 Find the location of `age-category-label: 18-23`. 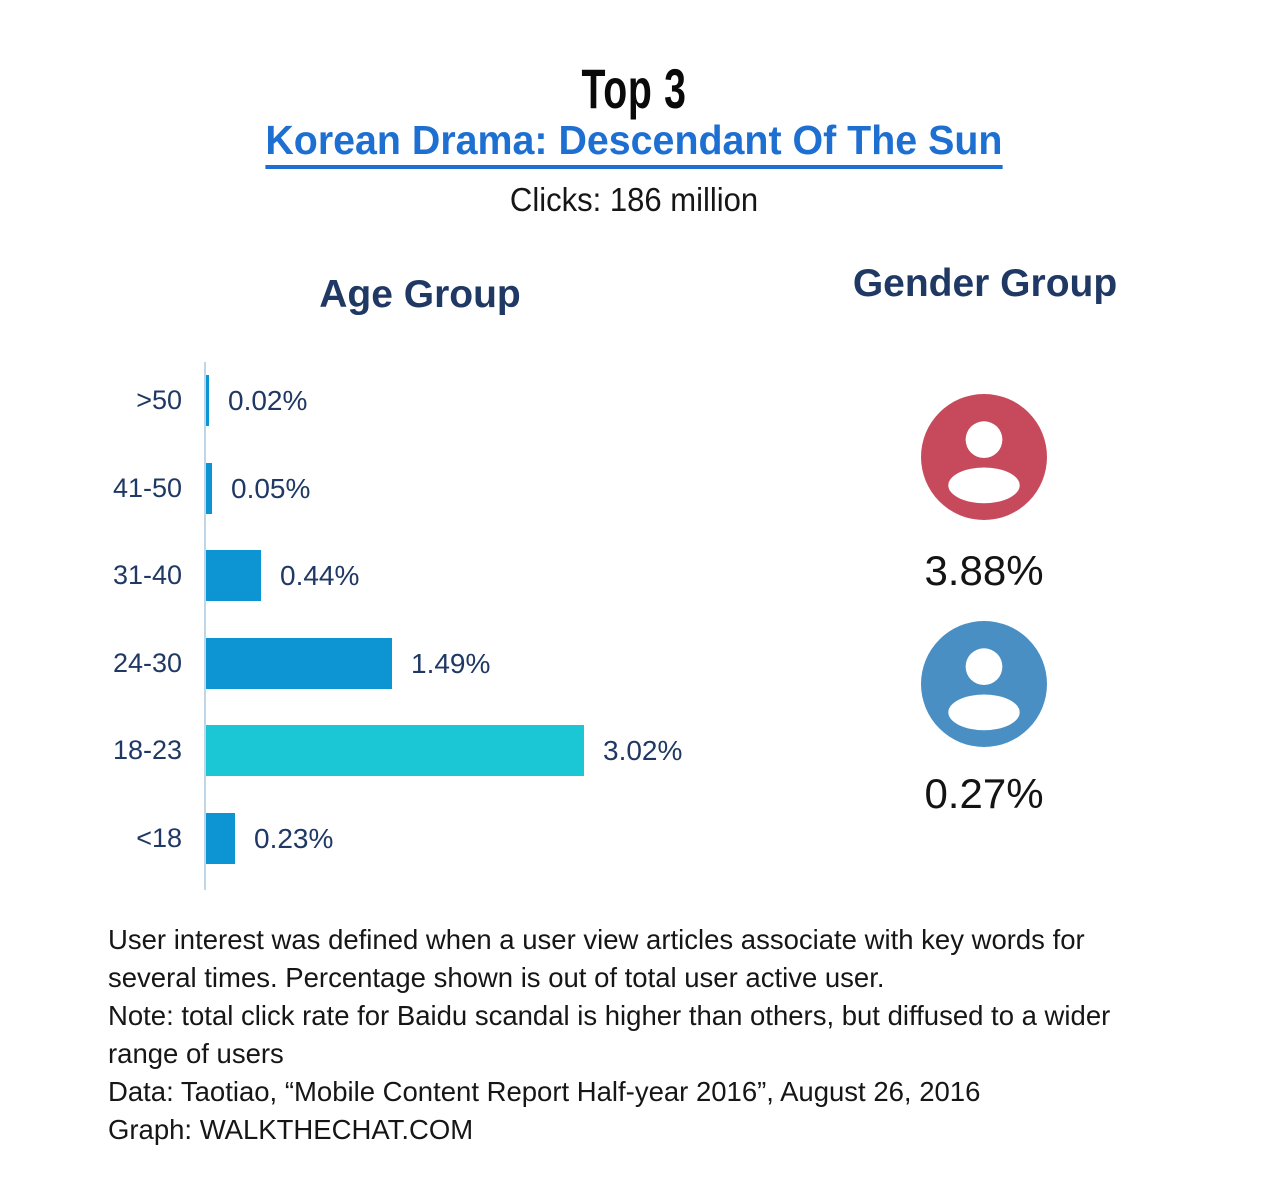

age-category-label: 18-23 is located at coordinates (147, 750).